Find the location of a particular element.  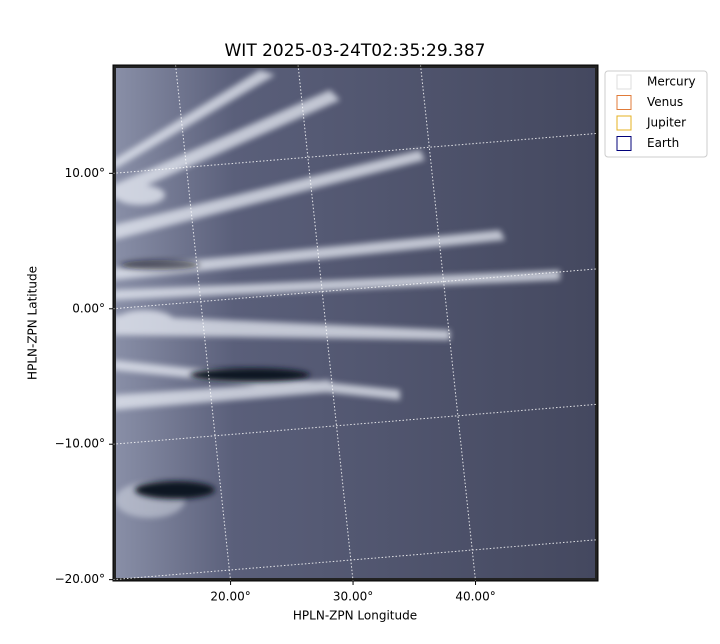

legend-frame is located at coordinates (656, 114).